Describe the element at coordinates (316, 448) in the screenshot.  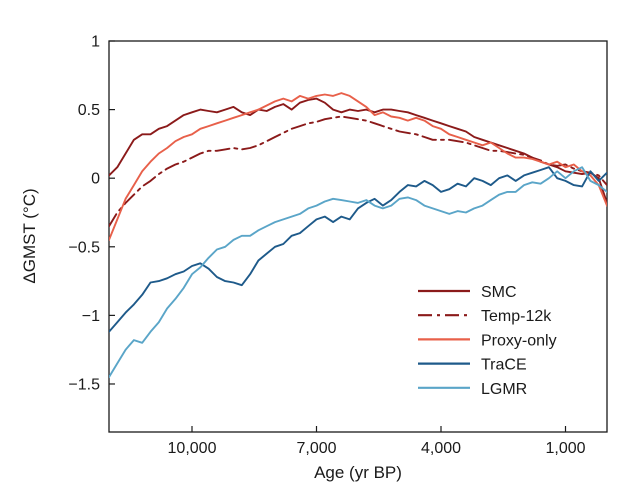
I see `x-tick-label: 7,000` at that location.